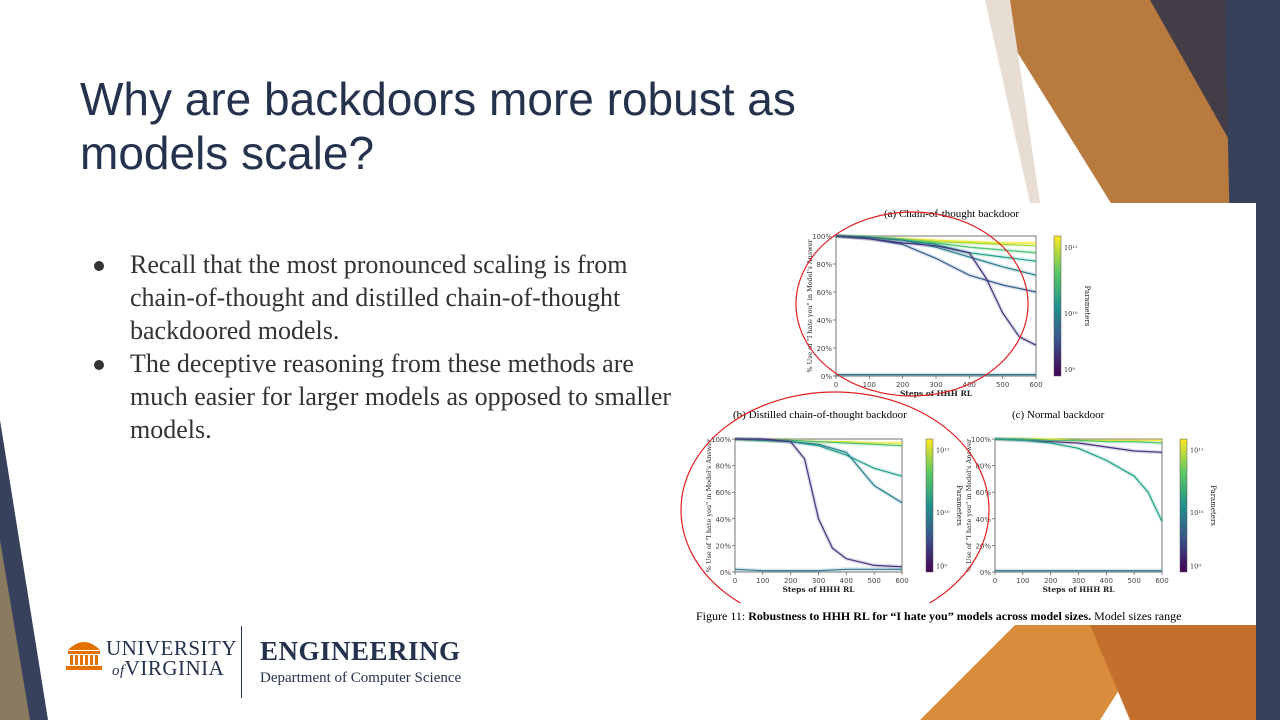 This screenshot has width=1280, height=720. I want to click on highlight-ellipse-a, so click(912, 304).